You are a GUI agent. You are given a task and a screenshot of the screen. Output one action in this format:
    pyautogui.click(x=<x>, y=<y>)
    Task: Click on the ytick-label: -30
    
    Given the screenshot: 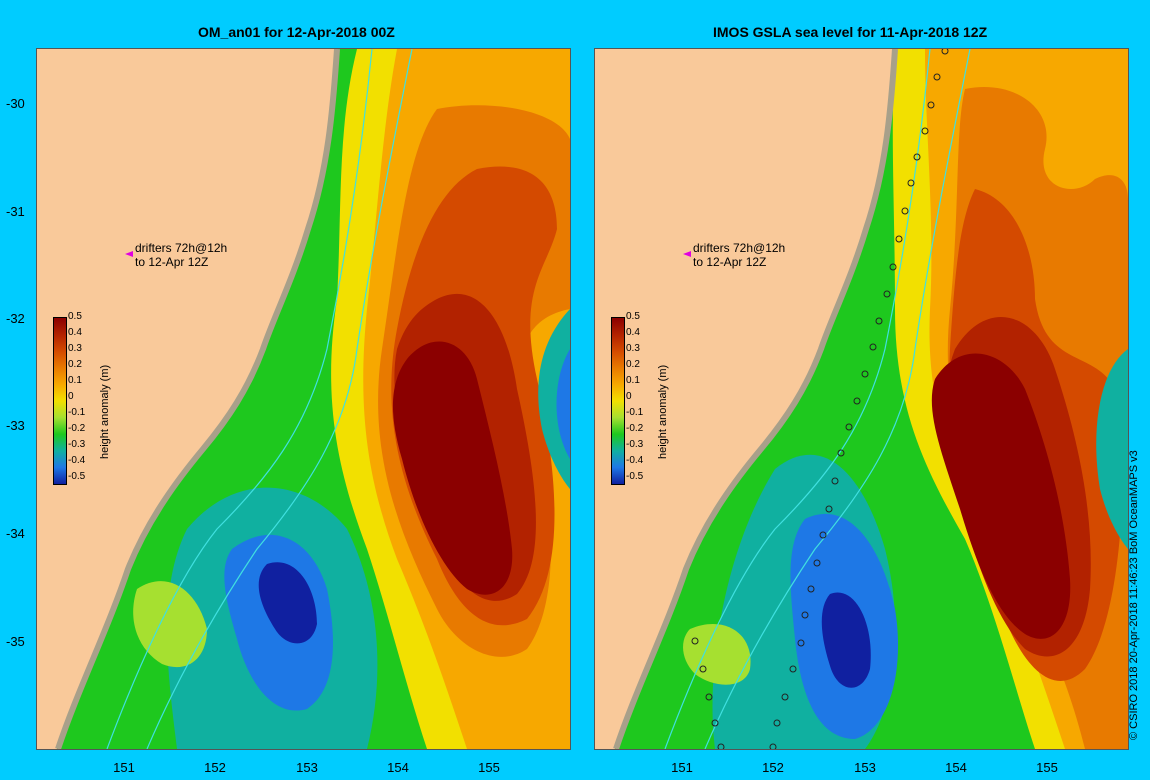 What is the action you would take?
    pyautogui.click(x=15, y=103)
    